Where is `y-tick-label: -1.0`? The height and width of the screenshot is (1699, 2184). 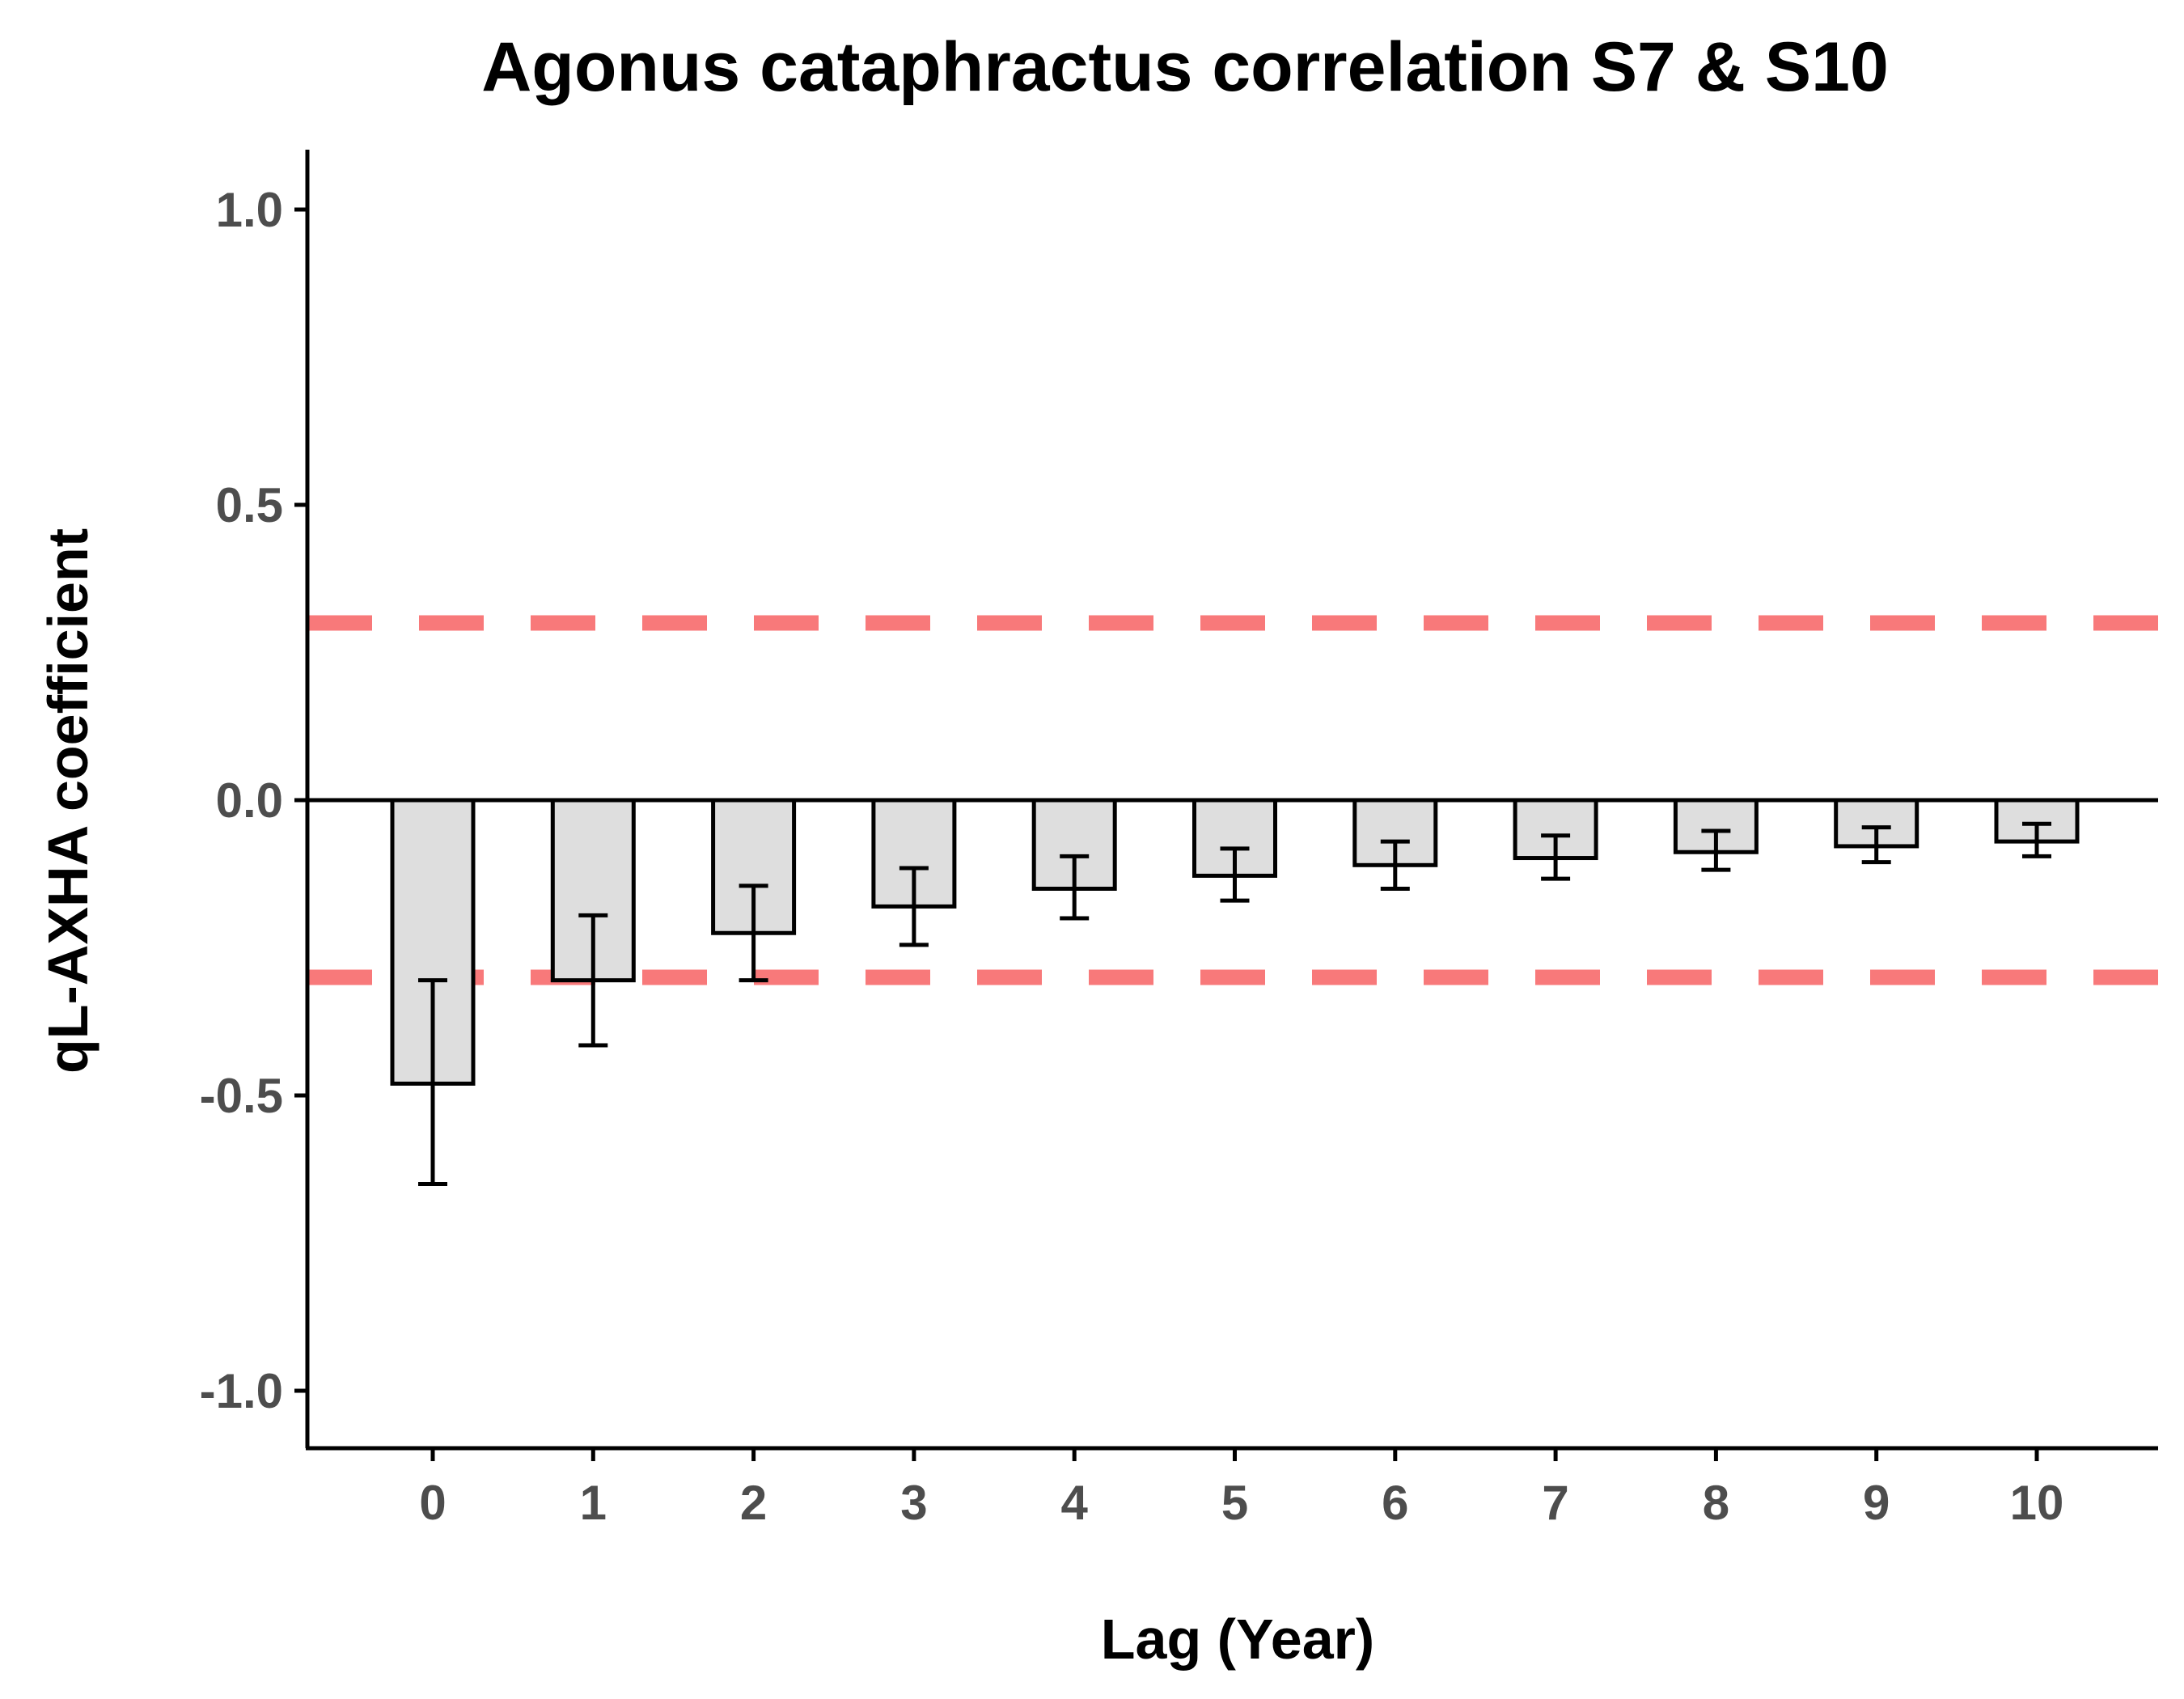
y-tick-label: -1.0 is located at coordinates (241, 1391).